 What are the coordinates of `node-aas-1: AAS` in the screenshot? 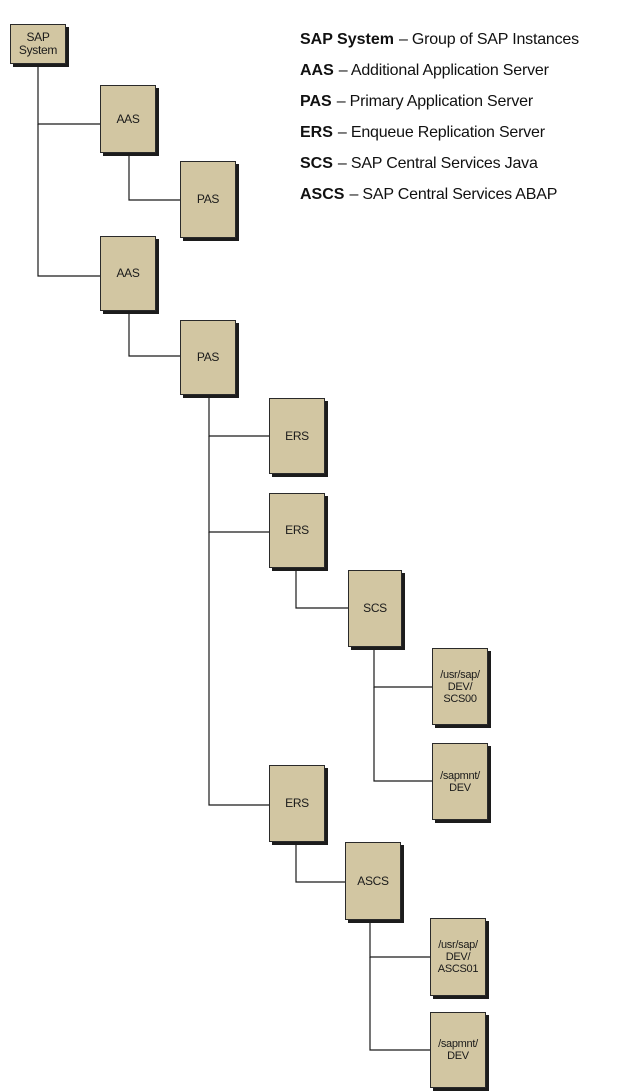 It's located at (128, 119).